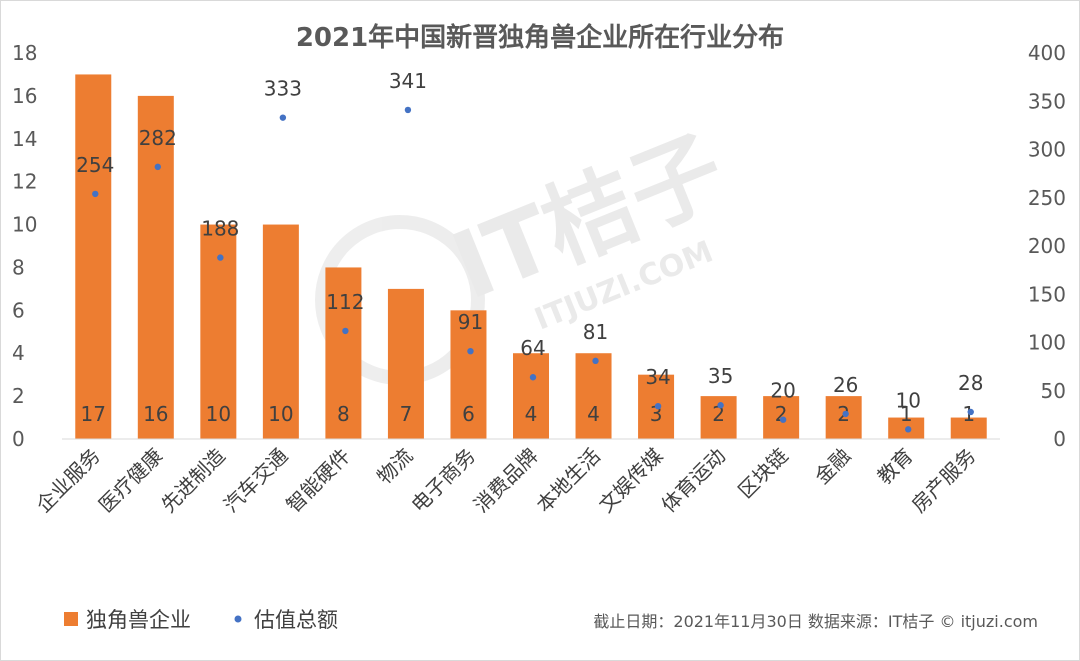  Describe the element at coordinates (24, 182) in the screenshot. I see `y-left-tick-label: 12` at that location.